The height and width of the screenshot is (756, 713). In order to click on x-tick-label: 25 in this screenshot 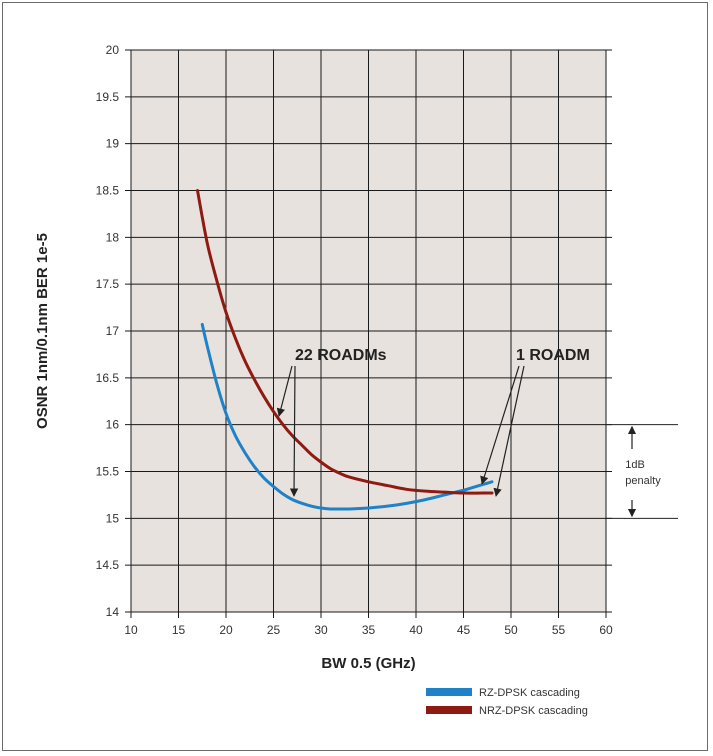, I will do `click(274, 630)`.